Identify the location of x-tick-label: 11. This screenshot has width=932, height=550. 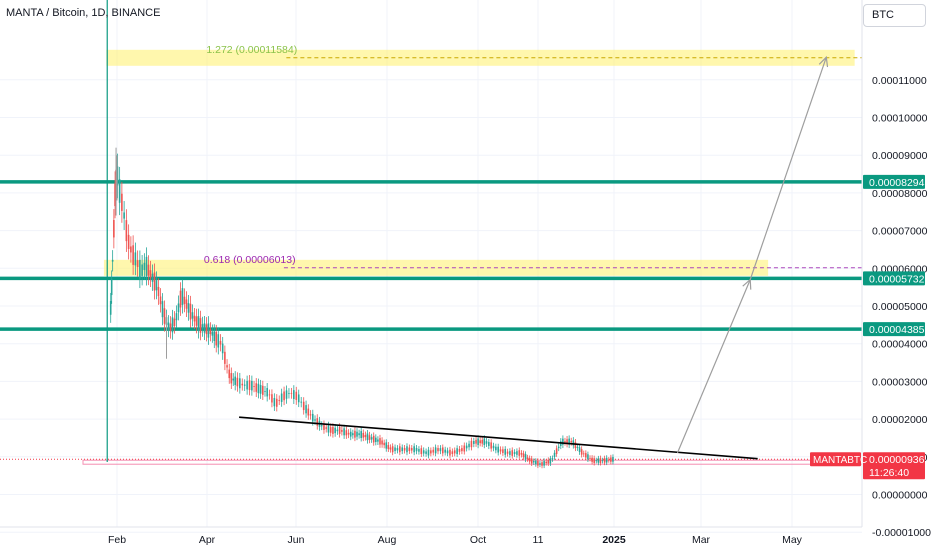
(538, 540).